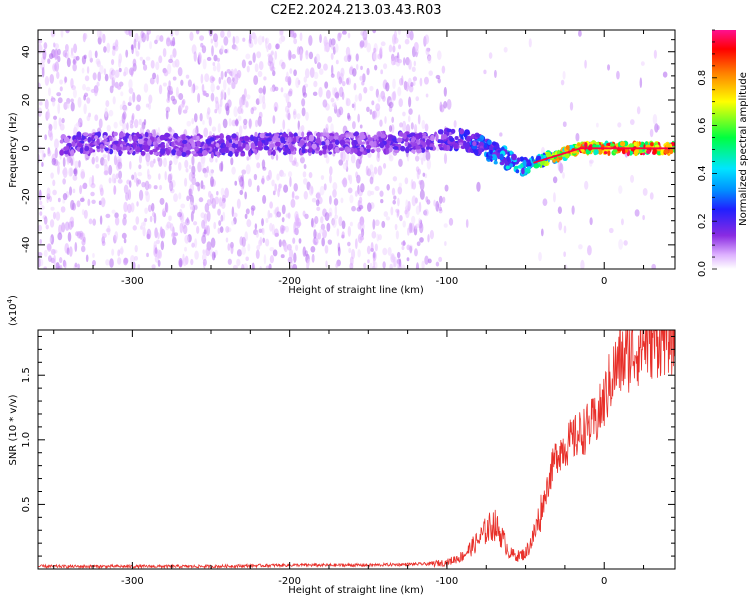  Describe the element at coordinates (26, 504) in the screenshot. I see `y-tick-label: 0.5` at that location.